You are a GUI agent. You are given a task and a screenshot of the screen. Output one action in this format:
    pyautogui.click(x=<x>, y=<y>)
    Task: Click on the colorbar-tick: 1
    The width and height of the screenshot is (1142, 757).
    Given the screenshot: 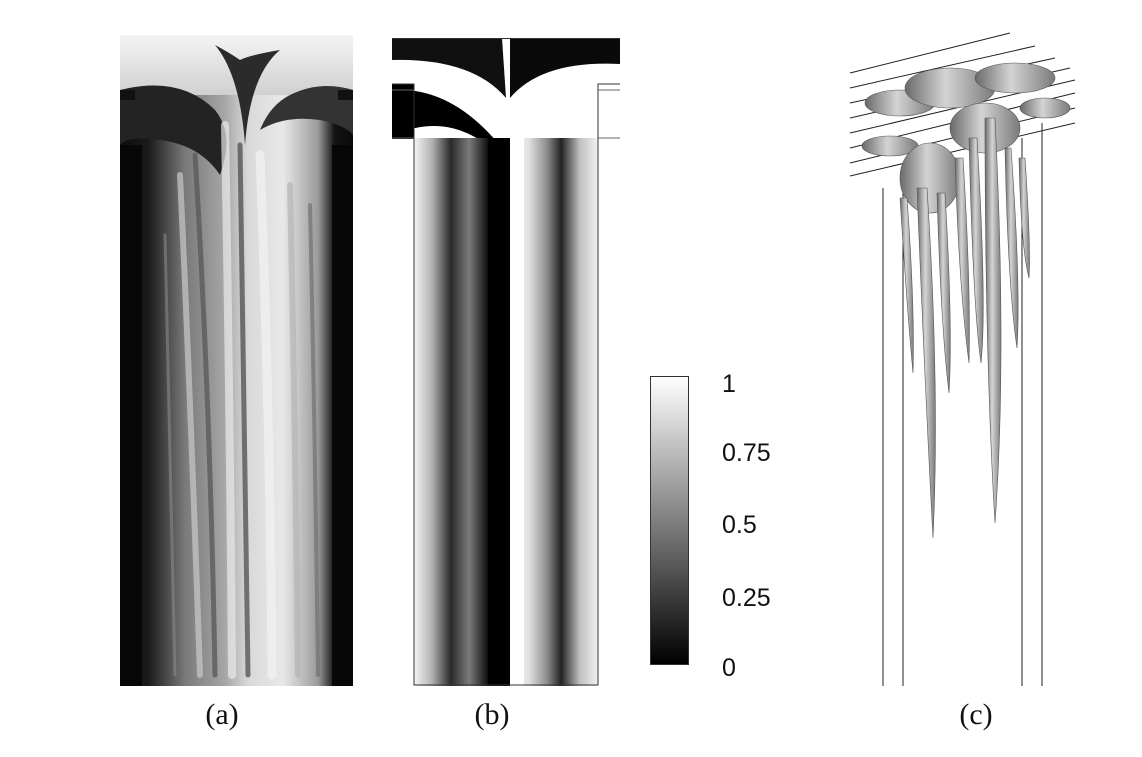 What is the action you would take?
    pyautogui.click(x=729, y=384)
    